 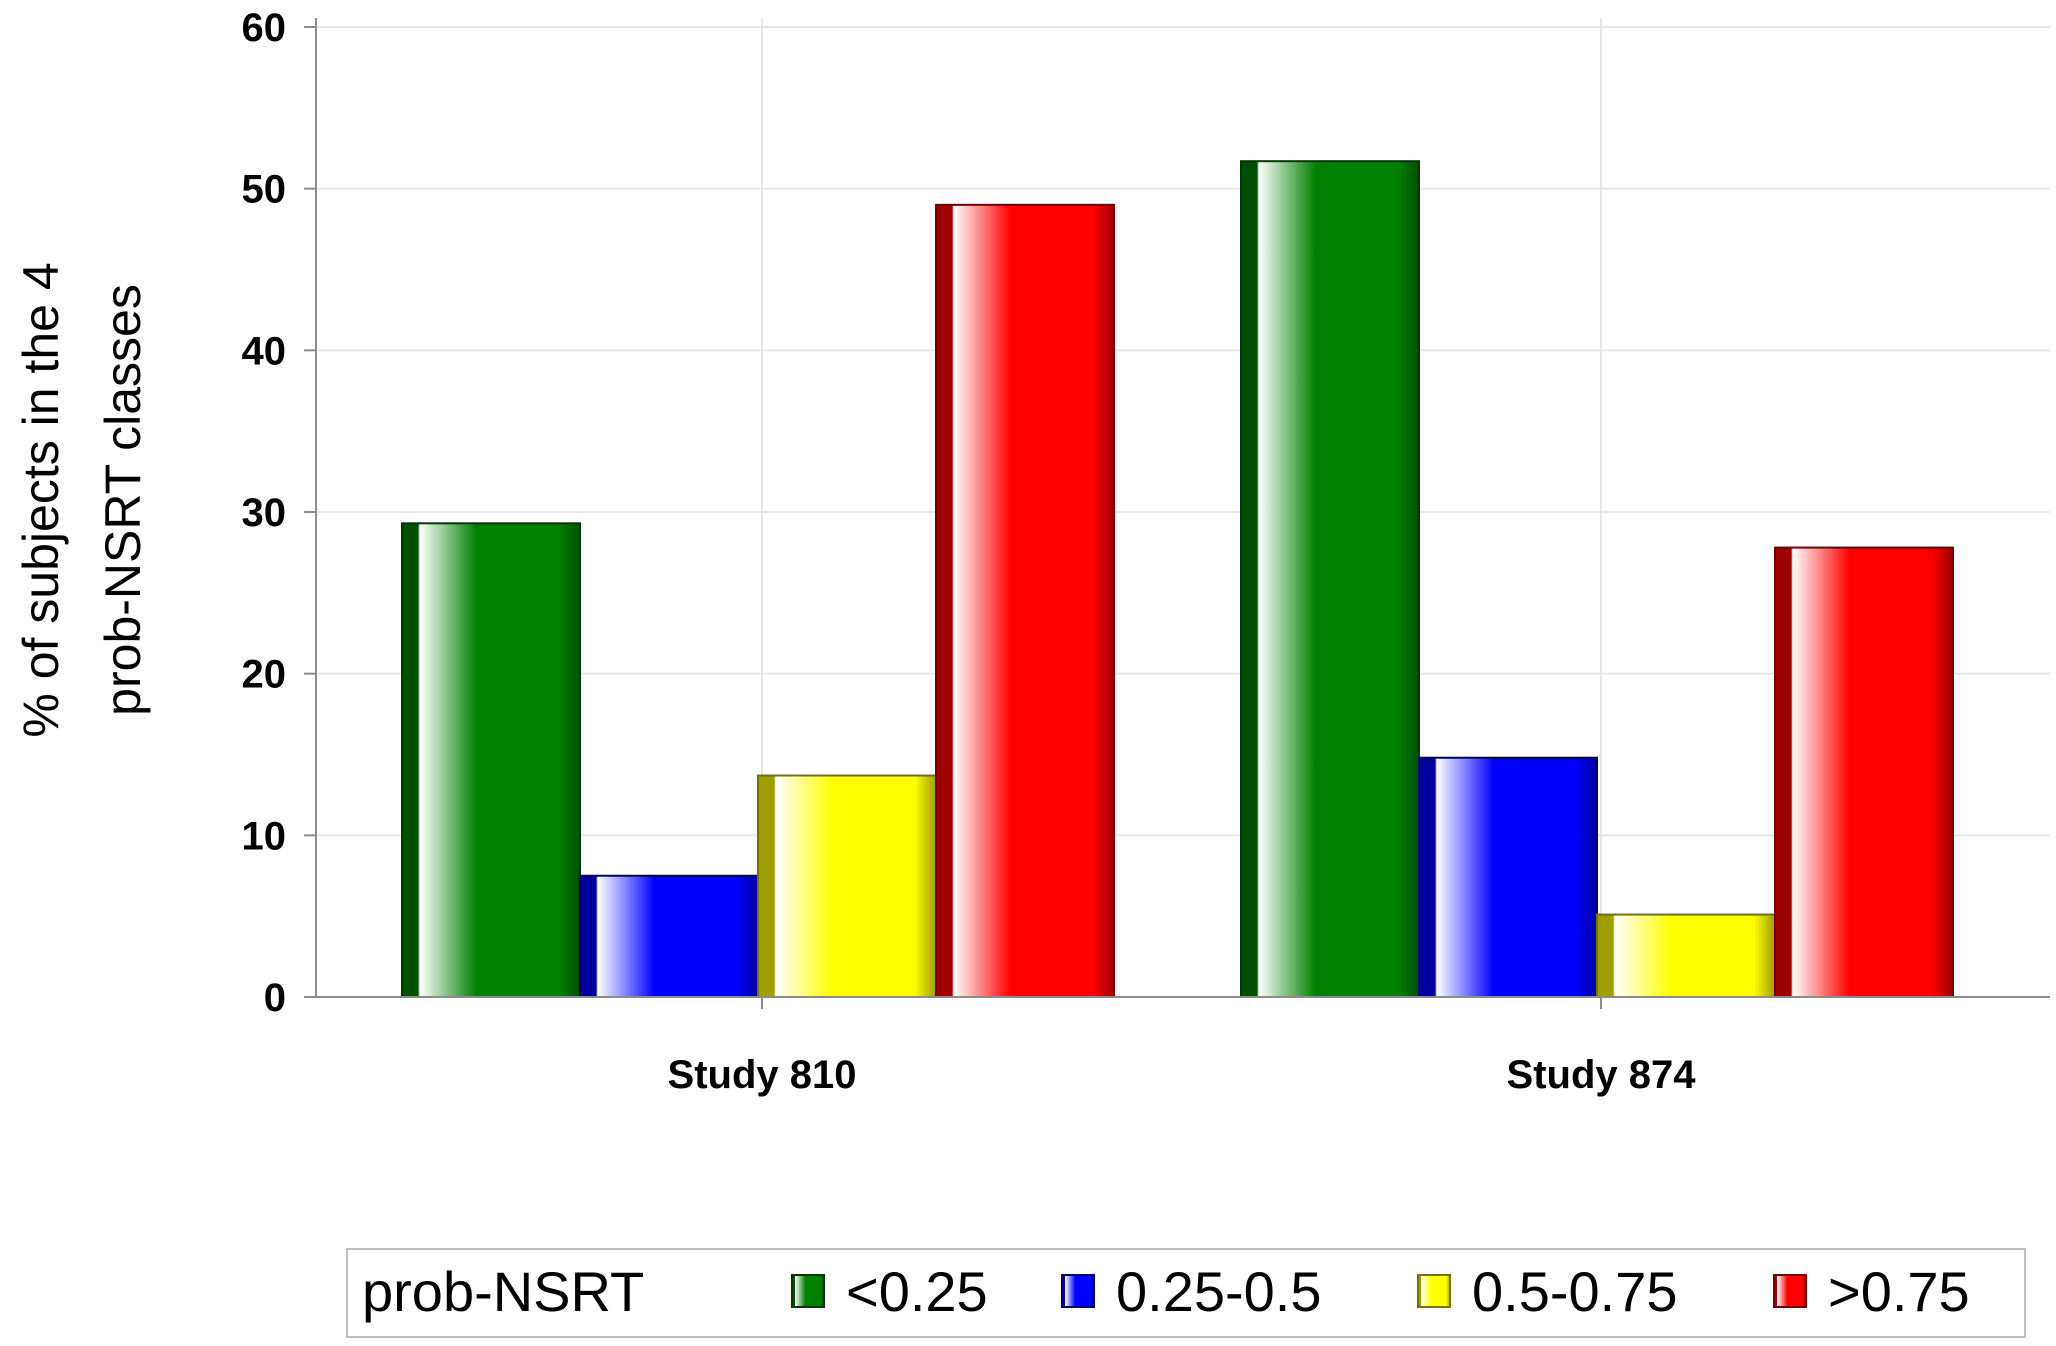 What do you see at coordinates (264, 351) in the screenshot?
I see `y-tick-label: 40` at bounding box center [264, 351].